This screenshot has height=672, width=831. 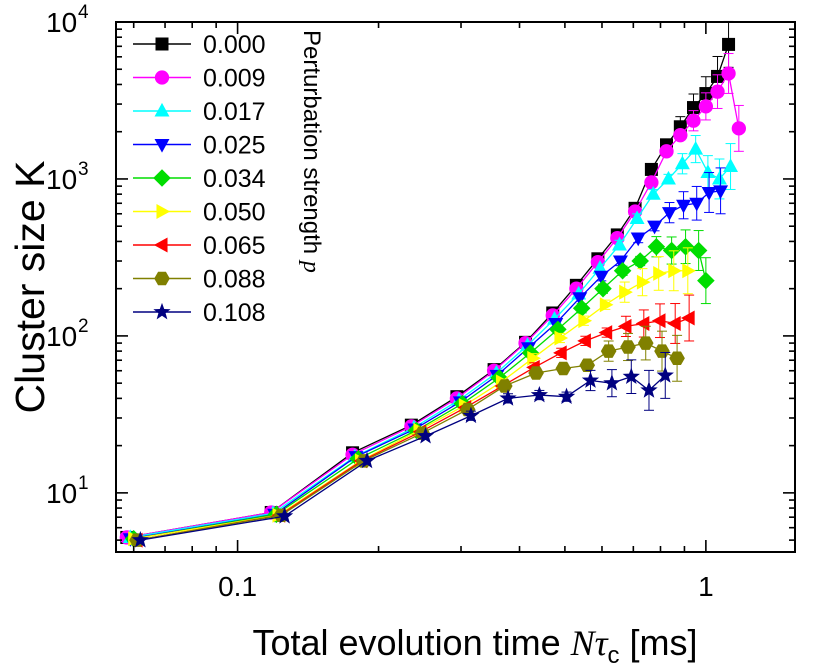 What do you see at coordinates (83, 326) in the screenshot?
I see `y-tick-exponent: 2` at bounding box center [83, 326].